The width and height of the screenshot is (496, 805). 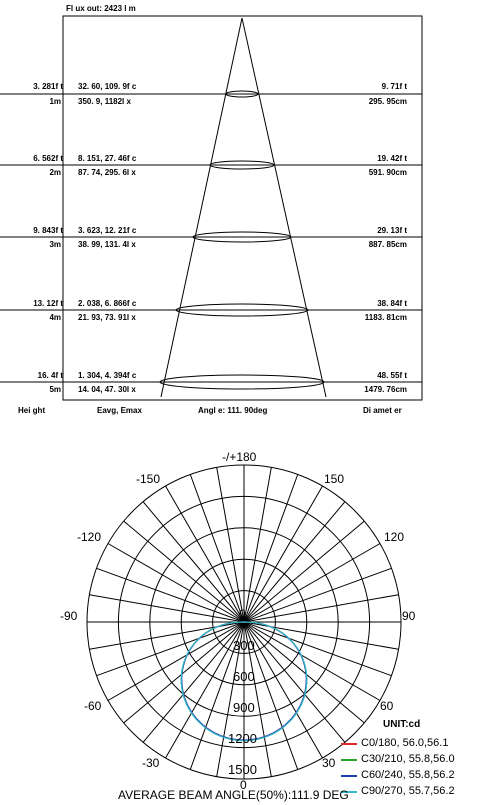 What do you see at coordinates (284, 207) in the screenshot?
I see `cone-right-edge` at bounding box center [284, 207].